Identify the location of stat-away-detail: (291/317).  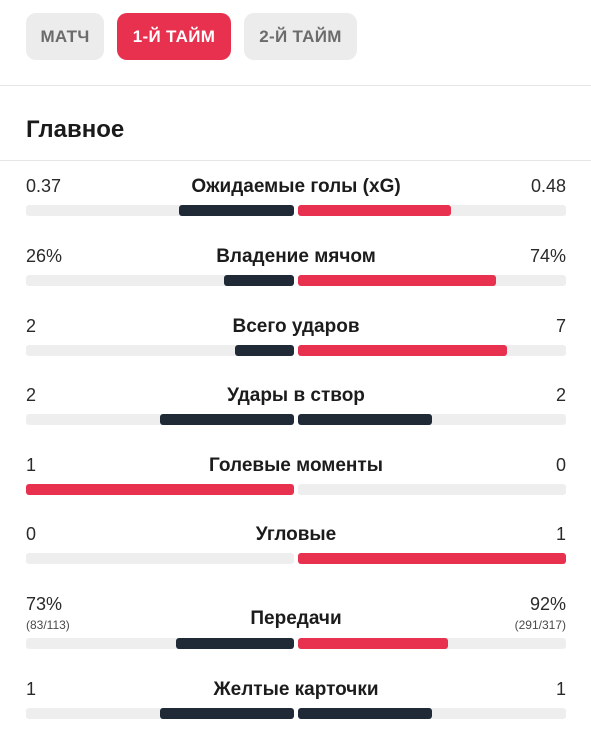
(540, 625).